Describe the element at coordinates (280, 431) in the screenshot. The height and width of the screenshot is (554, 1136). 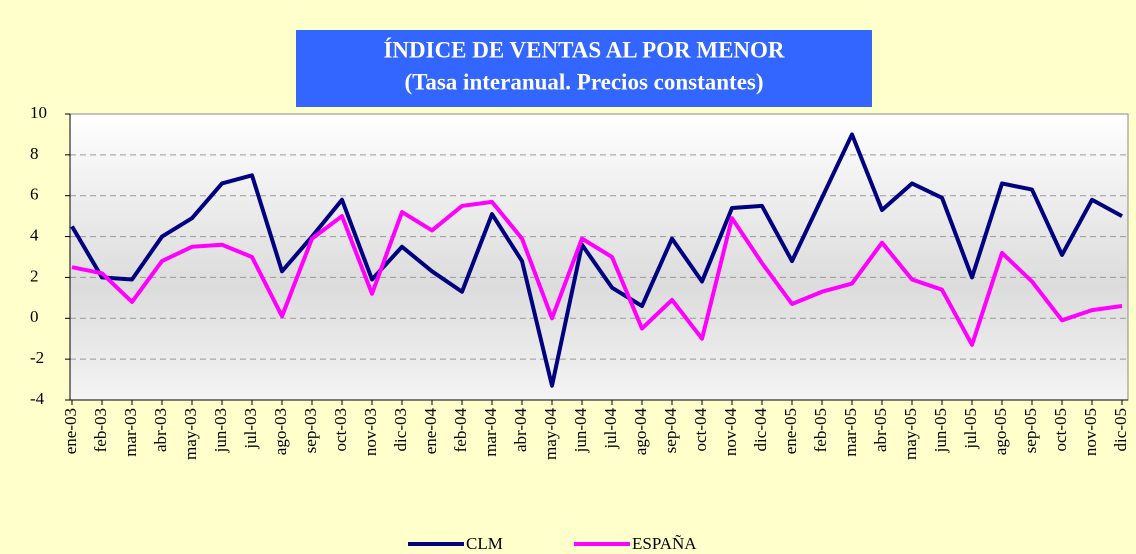
I see `x-tick-label: ago-03` at that location.